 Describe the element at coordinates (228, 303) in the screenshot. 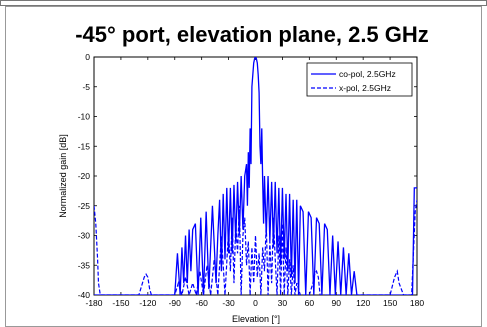

I see `x-tick-label: -30` at that location.